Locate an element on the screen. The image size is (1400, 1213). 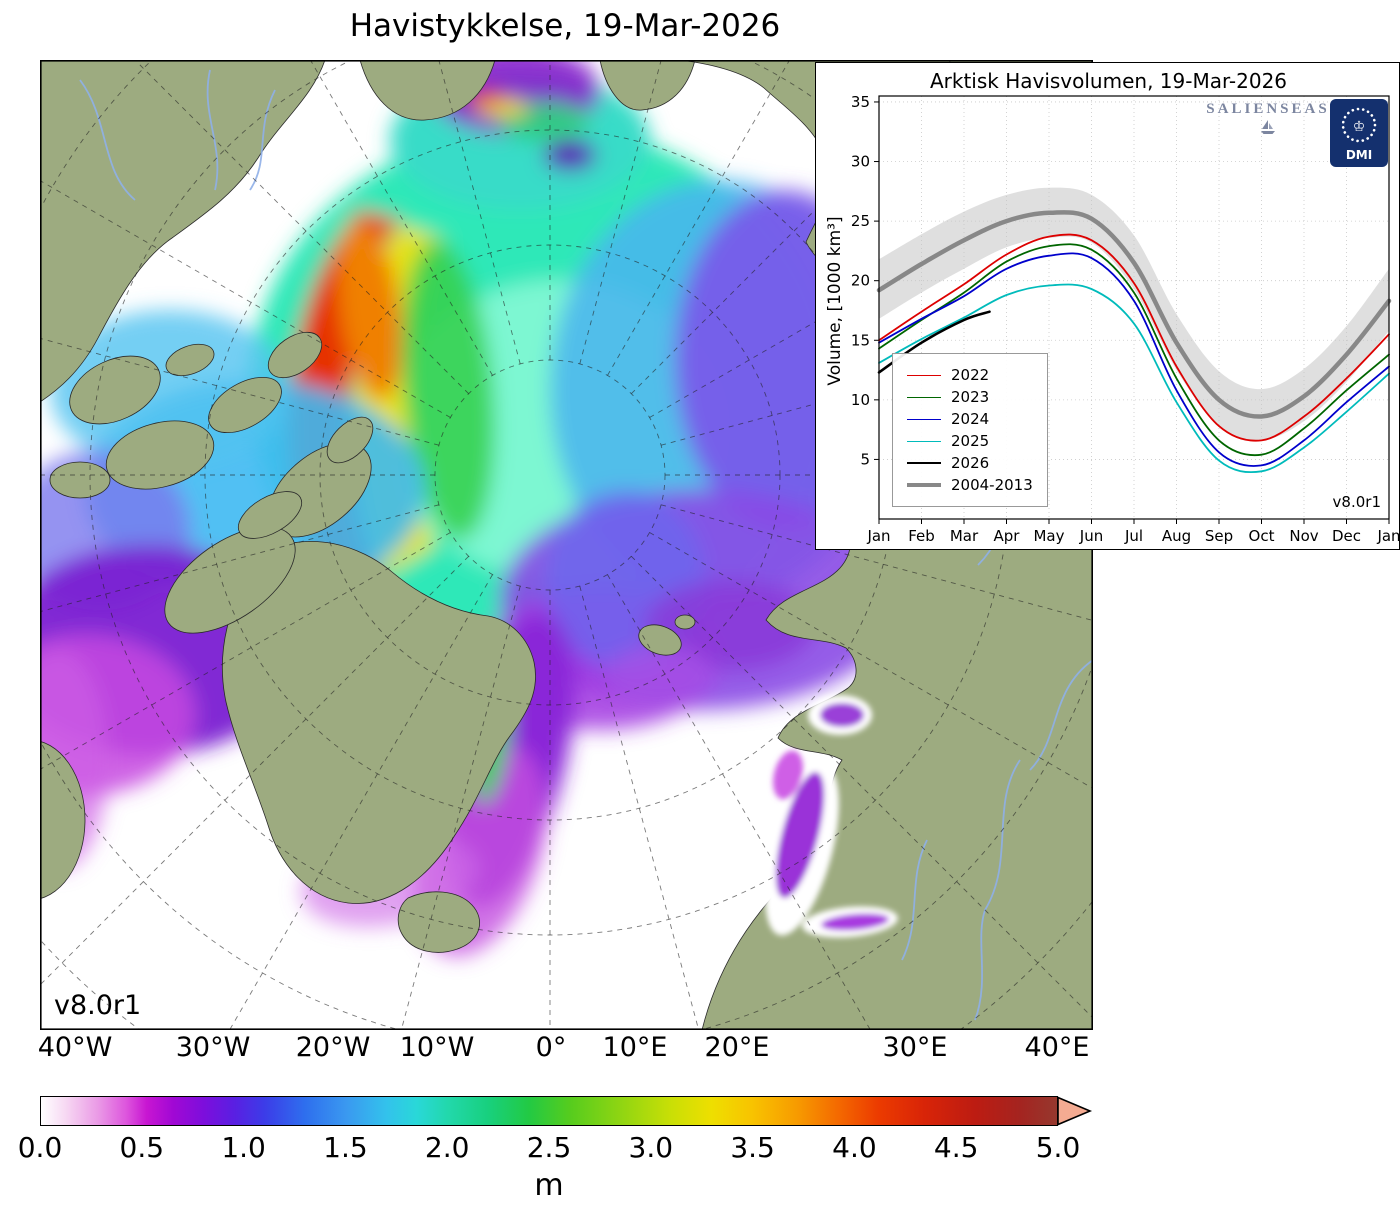
legend-label: 2004-2013 is located at coordinates (992, 485).